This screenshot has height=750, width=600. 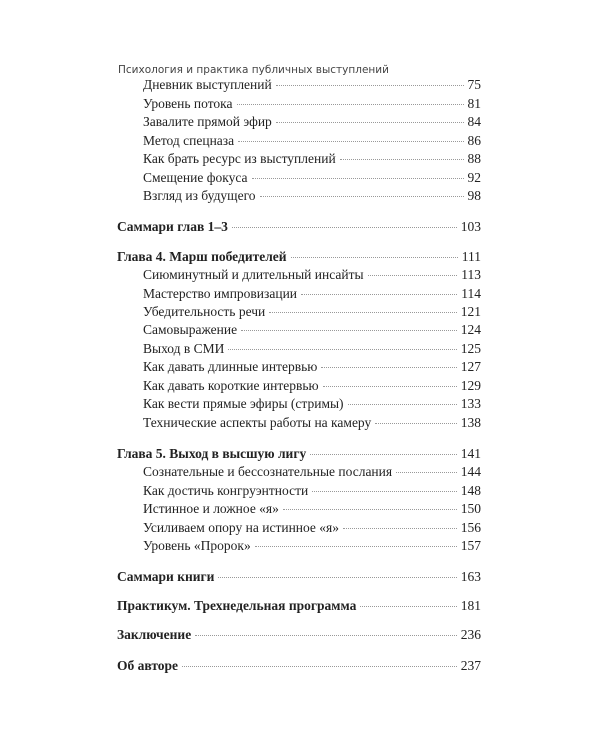 What do you see at coordinates (253, 274) in the screenshot?
I see `entry-title: Сиюминутный и длительный инсайты` at bounding box center [253, 274].